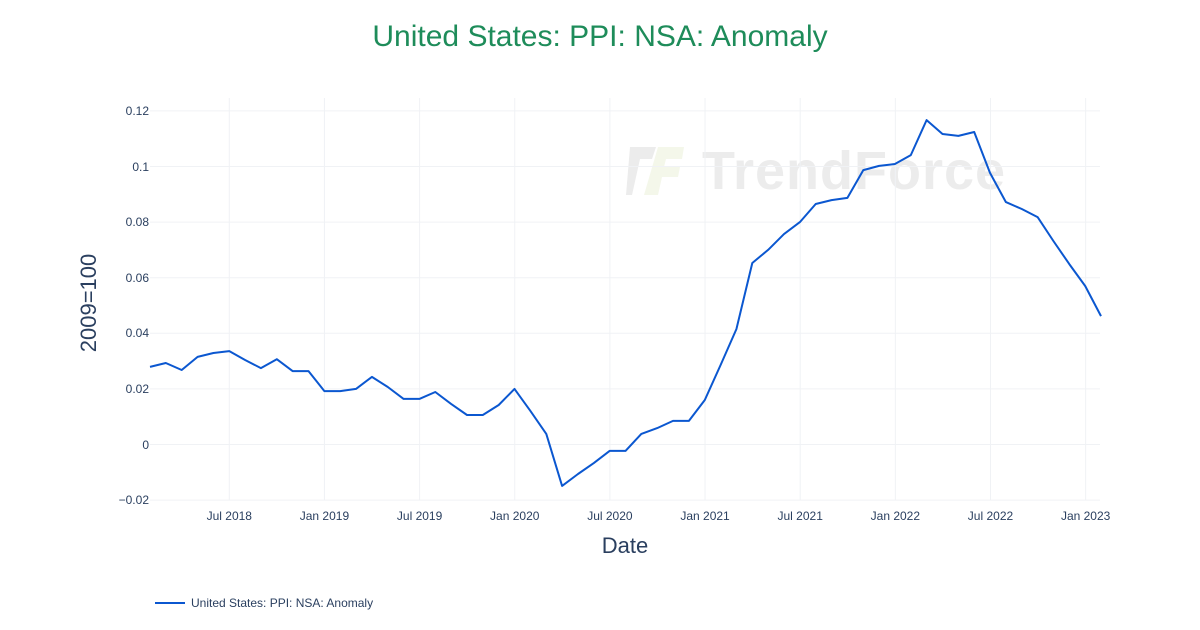  I want to click on x-tick-label: Jan 2023, so click(1085, 516).